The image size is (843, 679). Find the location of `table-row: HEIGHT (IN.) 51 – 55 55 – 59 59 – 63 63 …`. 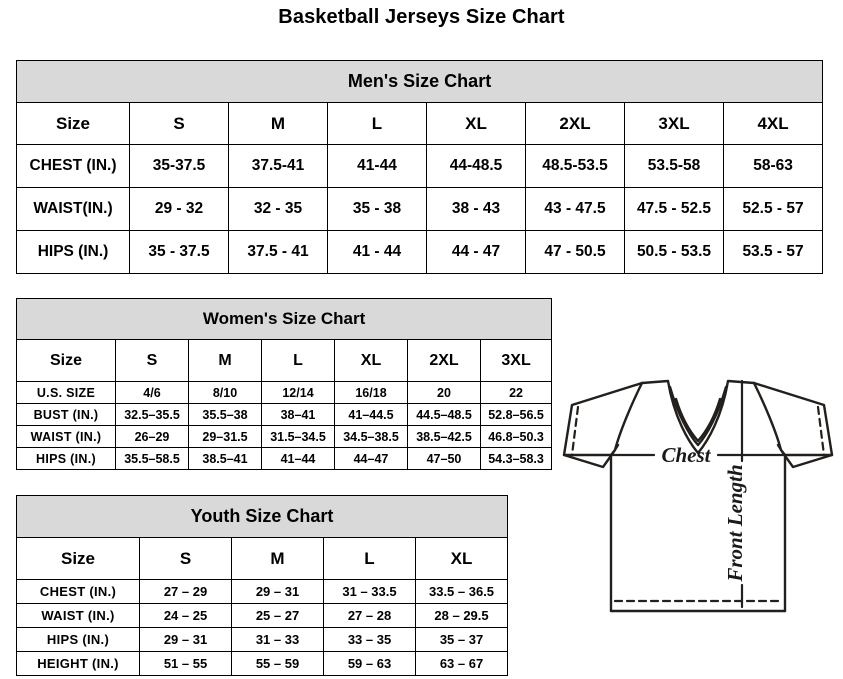

table-row: HEIGHT (IN.) 51 – 55 55 – 59 59 – 63 63 … is located at coordinates (262, 663).